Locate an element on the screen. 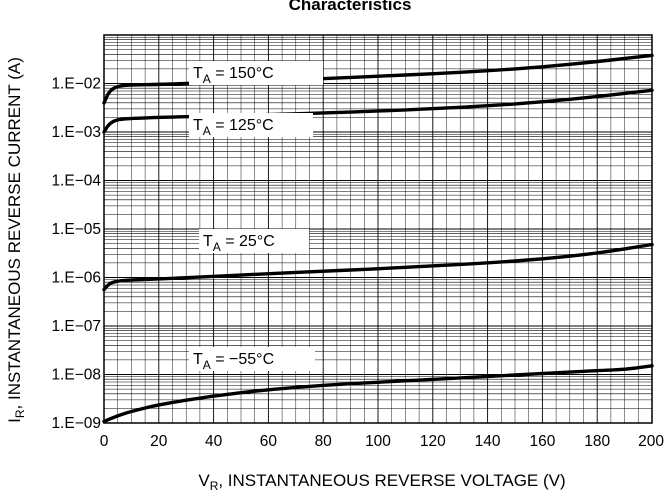 Image resolution: width=665 pixels, height=497 pixels. y-tick-label: 1.E−04 is located at coordinates (76, 181).